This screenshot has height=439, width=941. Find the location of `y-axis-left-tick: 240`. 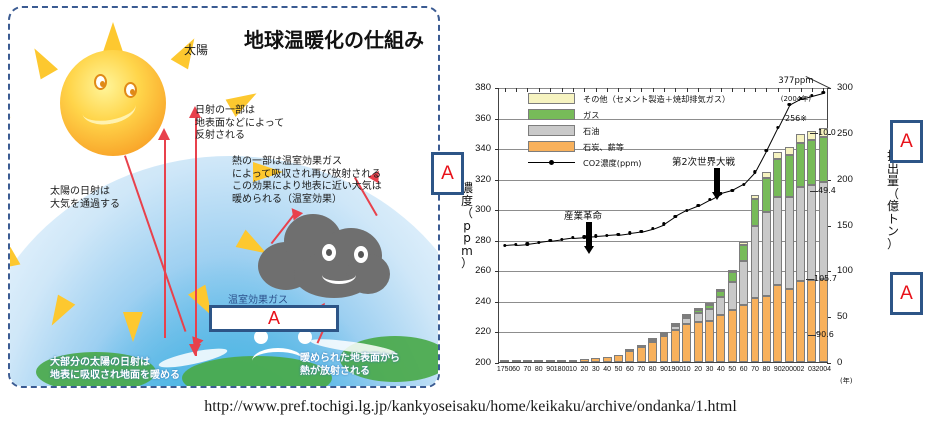

y-axis-left-tick: 240 is located at coordinates (483, 301).